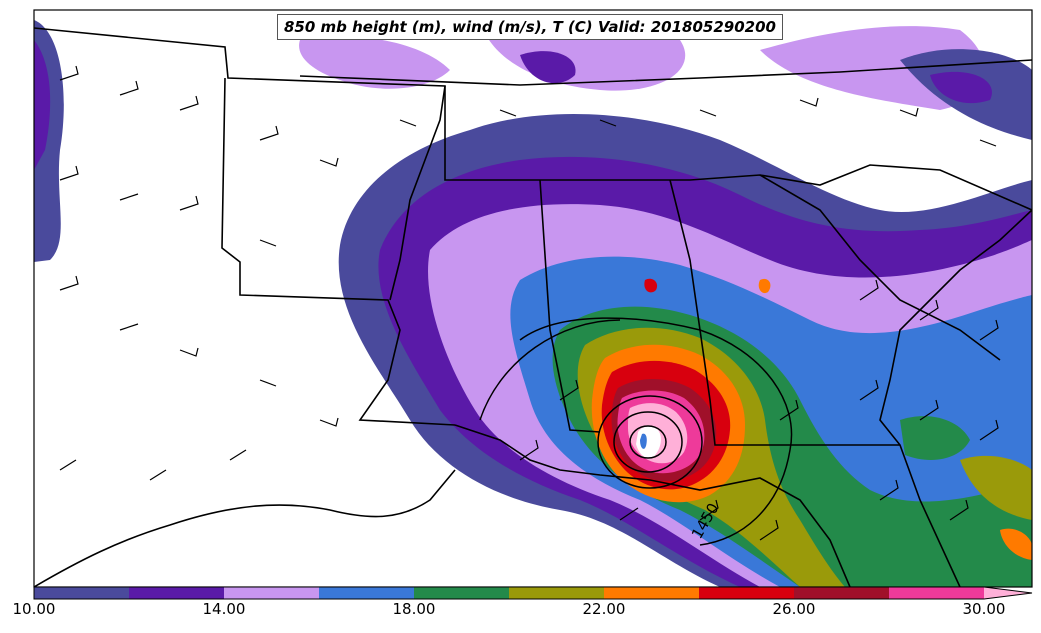 Image resolution: width=1041 pixels, height=633 pixels. What do you see at coordinates (984, 609) in the screenshot?
I see `colorbar-tick: 30.00` at bounding box center [984, 609].